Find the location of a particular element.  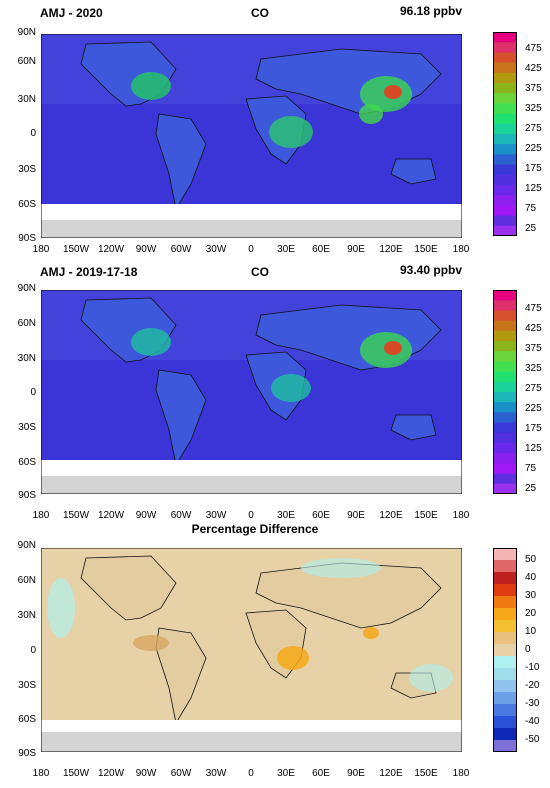

panel1-lon-150w: 150W is located at coordinates (76, 249).